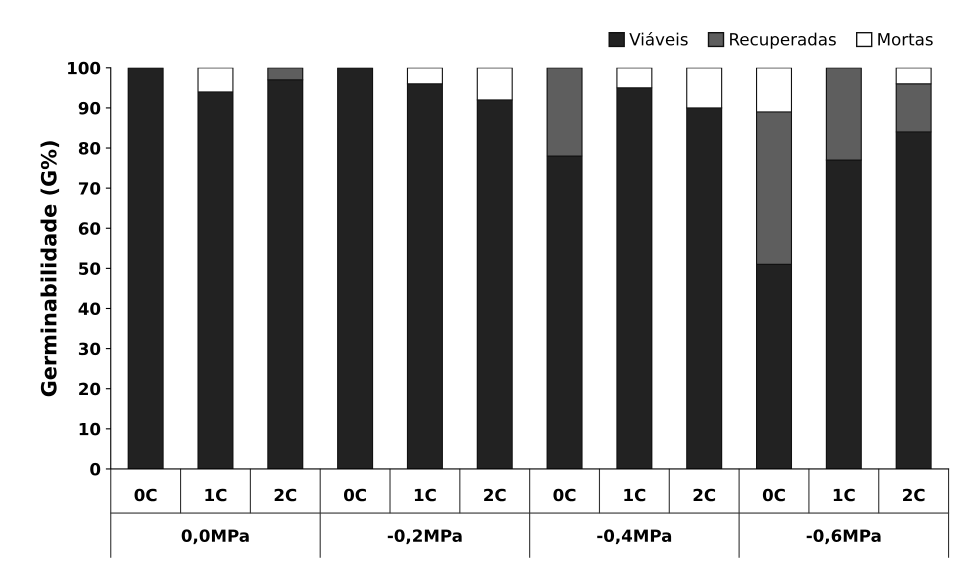  What do you see at coordinates (90, 429) in the screenshot?
I see `y-tick-label: 10` at bounding box center [90, 429].